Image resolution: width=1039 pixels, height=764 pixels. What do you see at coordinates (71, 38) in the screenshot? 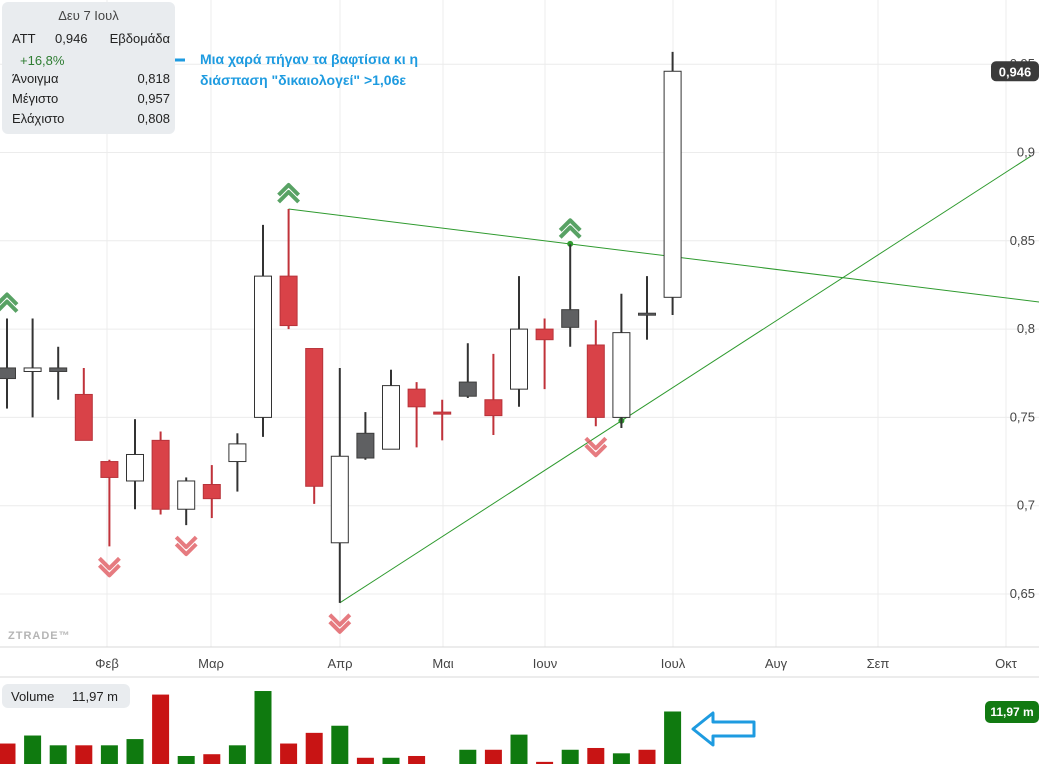
I see `price: 0,946` at bounding box center [71, 38].